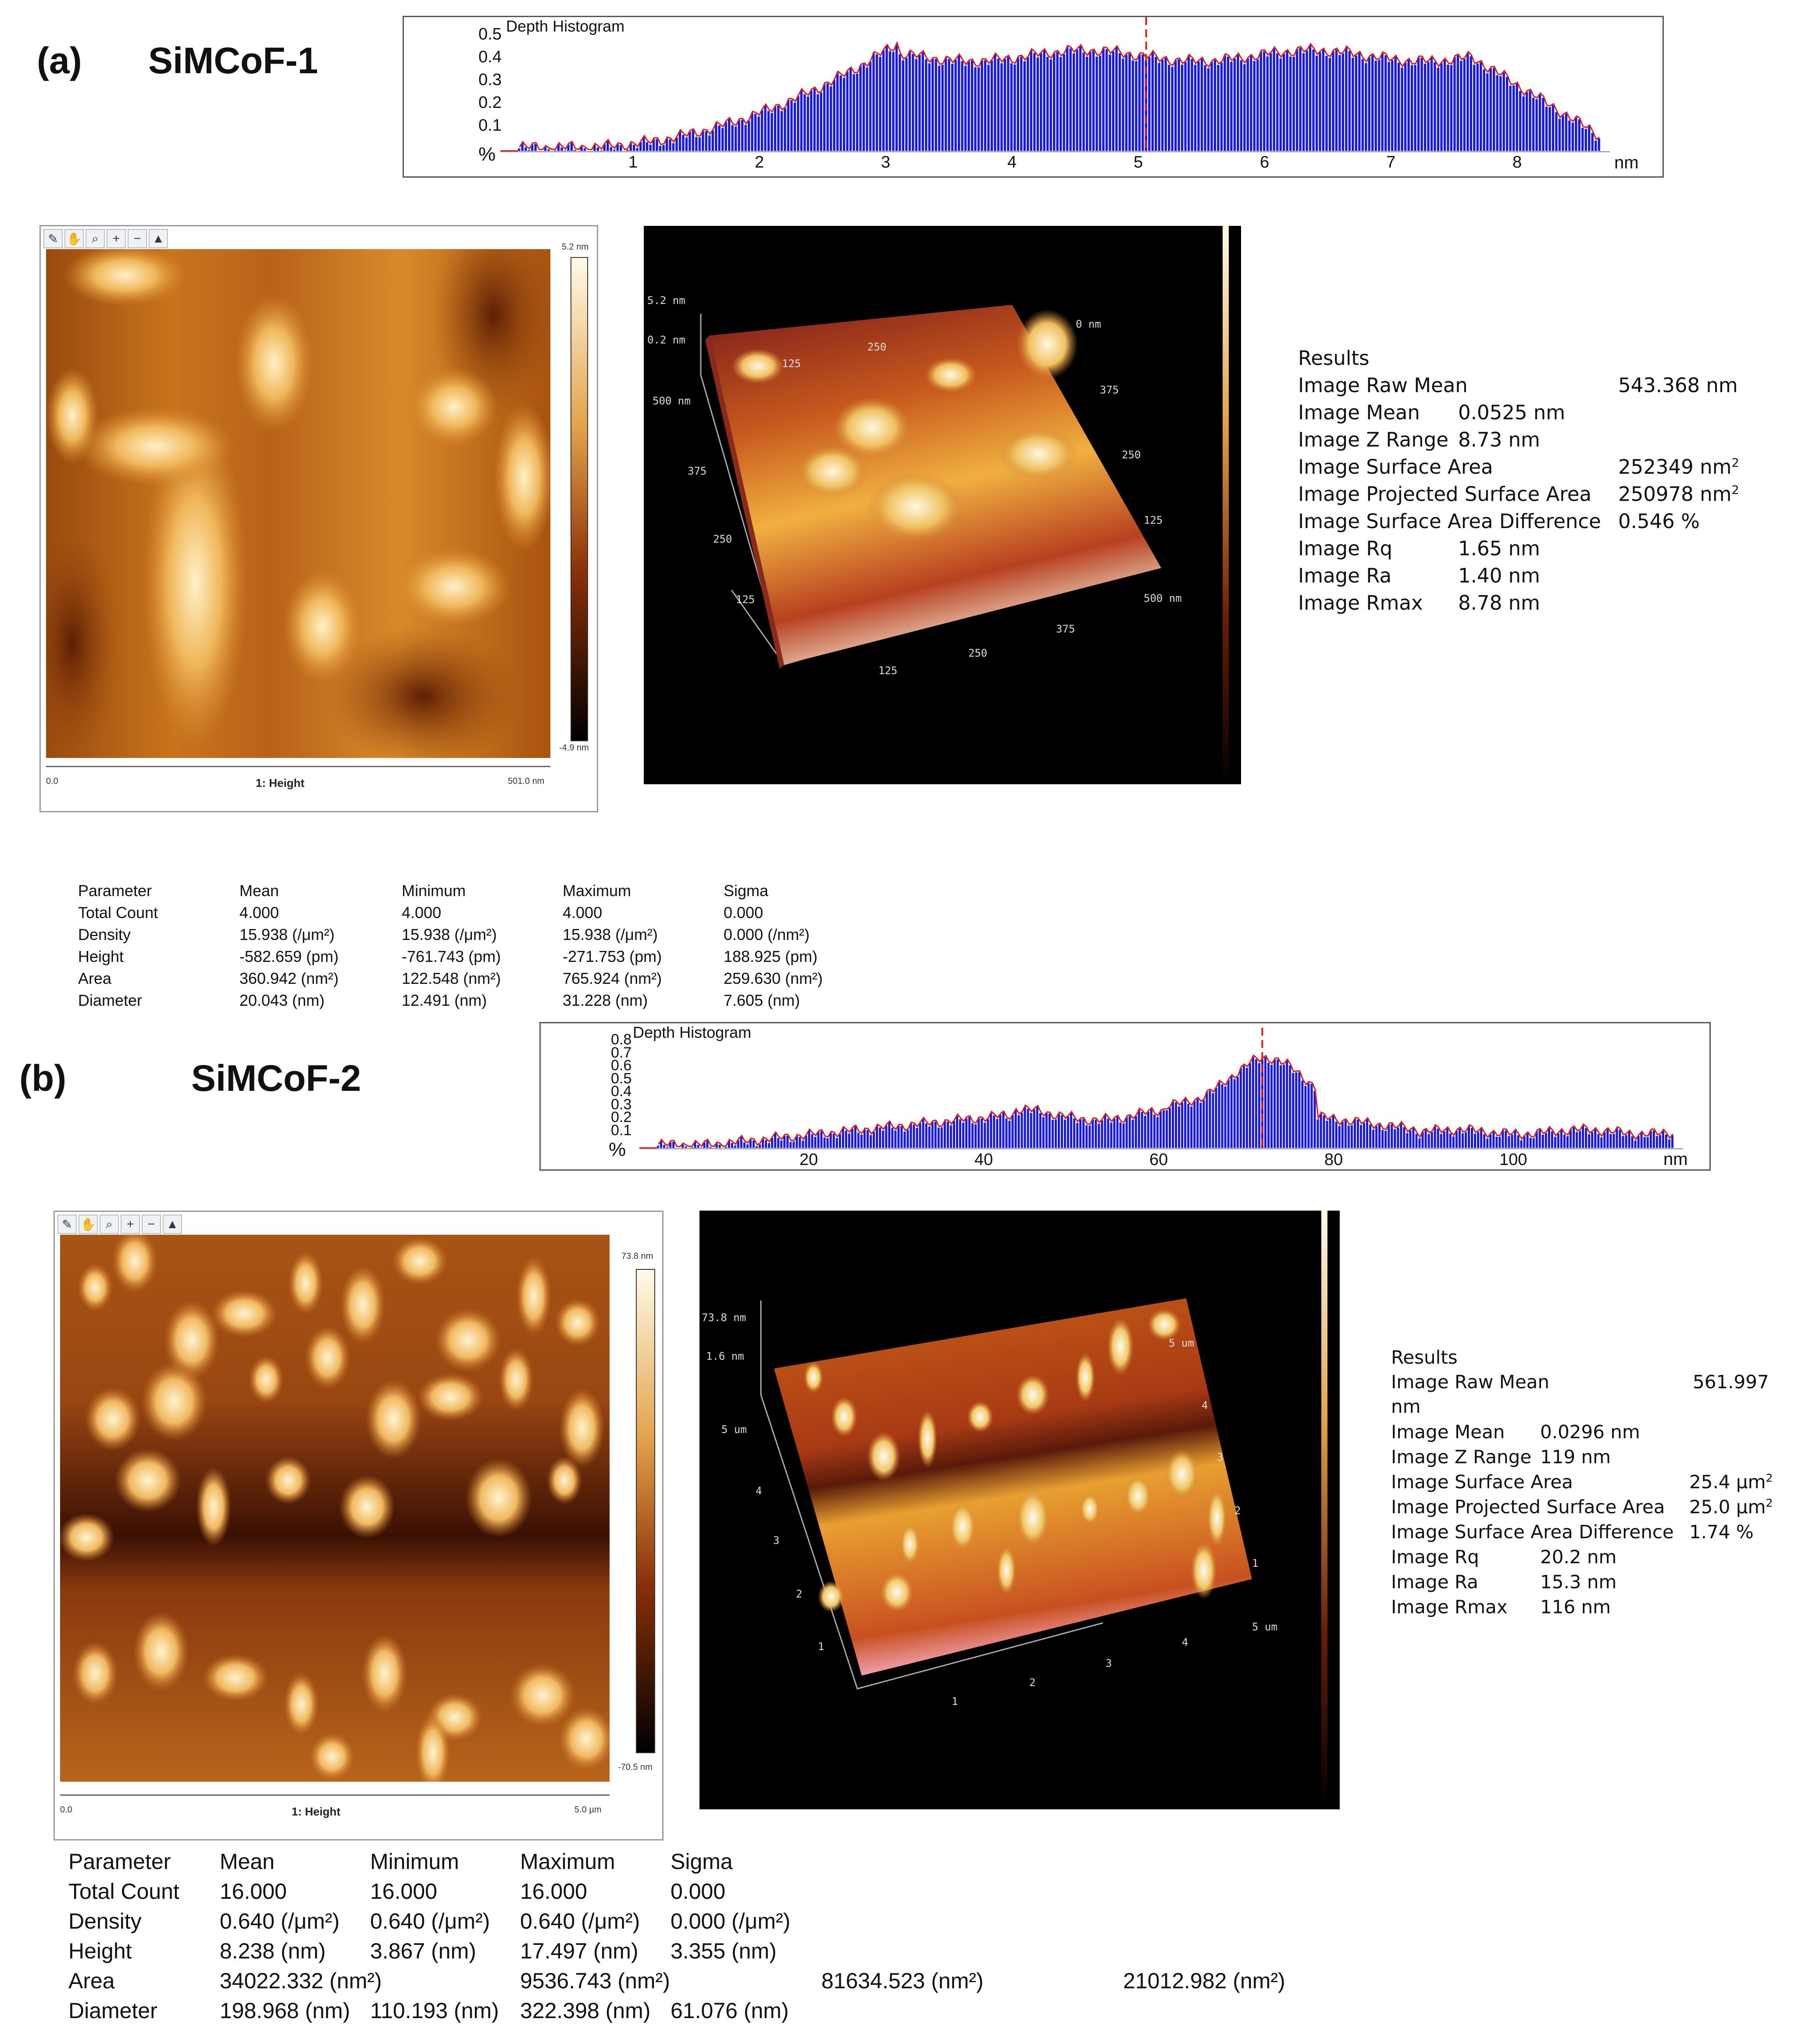 The width and height of the screenshot is (1798, 2044). Describe the element at coordinates (105, 1921) in the screenshot. I see `stats-b-cell: Density` at that location.